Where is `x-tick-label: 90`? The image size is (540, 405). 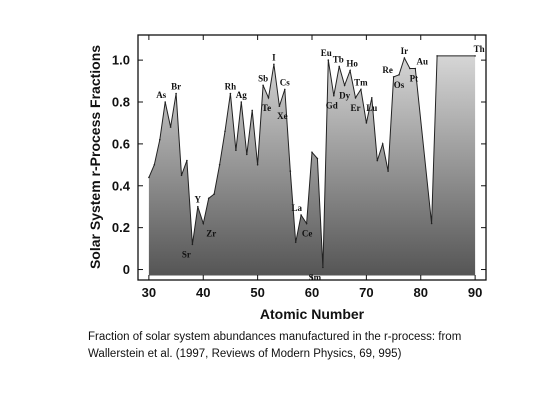
x-tick-label: 90 is located at coordinates (475, 292).